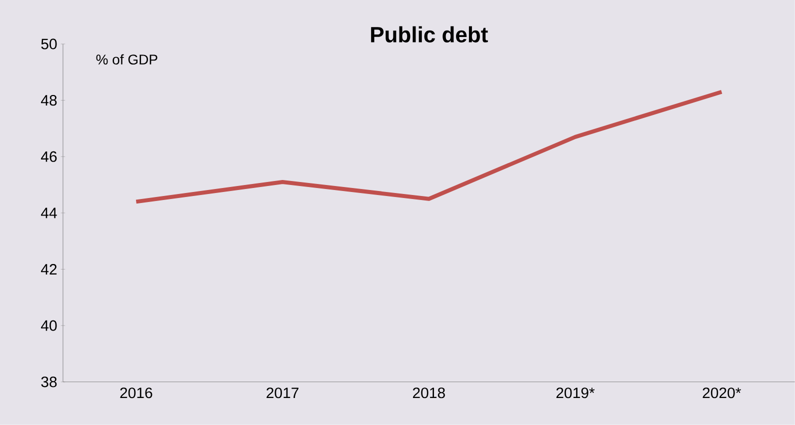 The height and width of the screenshot is (425, 795). Describe the element at coordinates (48, 213) in the screenshot. I see `y-tick-label: 44` at that location.